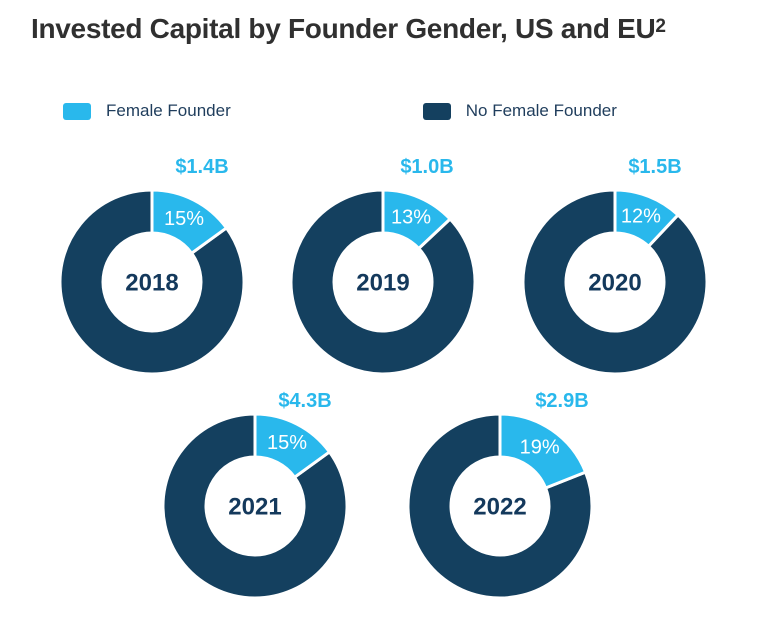 This screenshot has height=620, width=758. Describe the element at coordinates (411, 217) in the screenshot. I see `percent-label: 13%` at that location.